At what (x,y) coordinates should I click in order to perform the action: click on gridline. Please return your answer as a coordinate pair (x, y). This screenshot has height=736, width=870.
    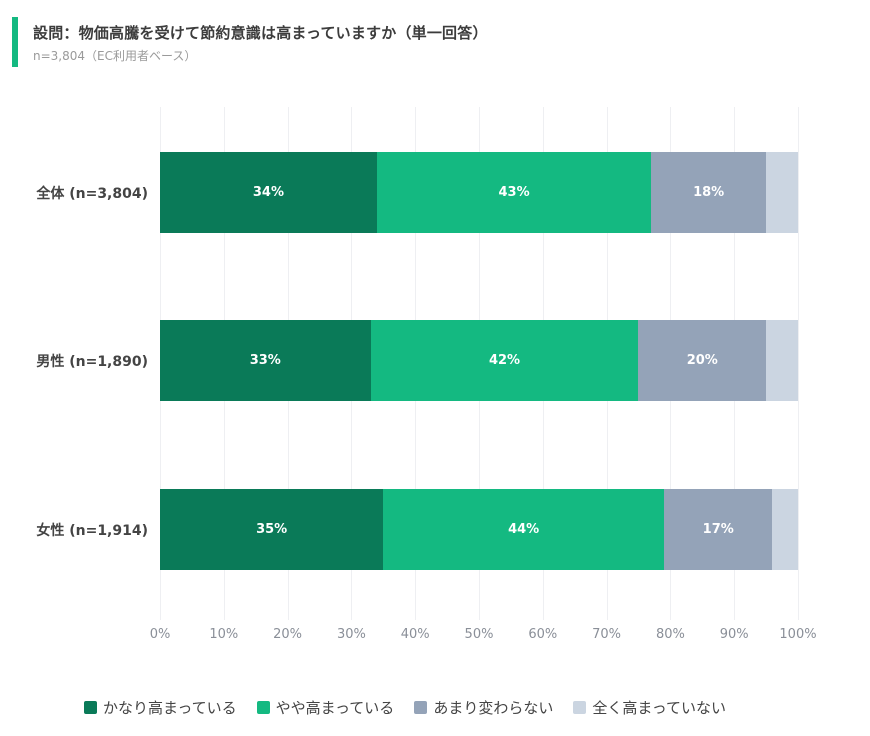
    Looking at the image, I should click on (798, 363).